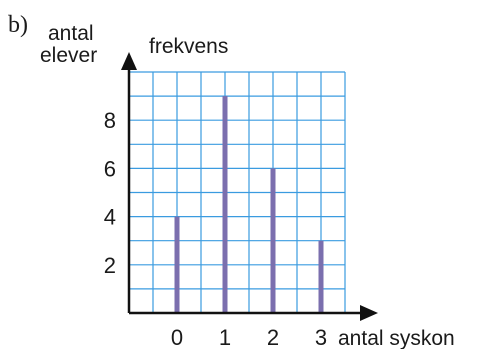  Describe the element at coordinates (188, 46) in the screenshot. I see `y-axis-label-alt: frekvens` at that location.